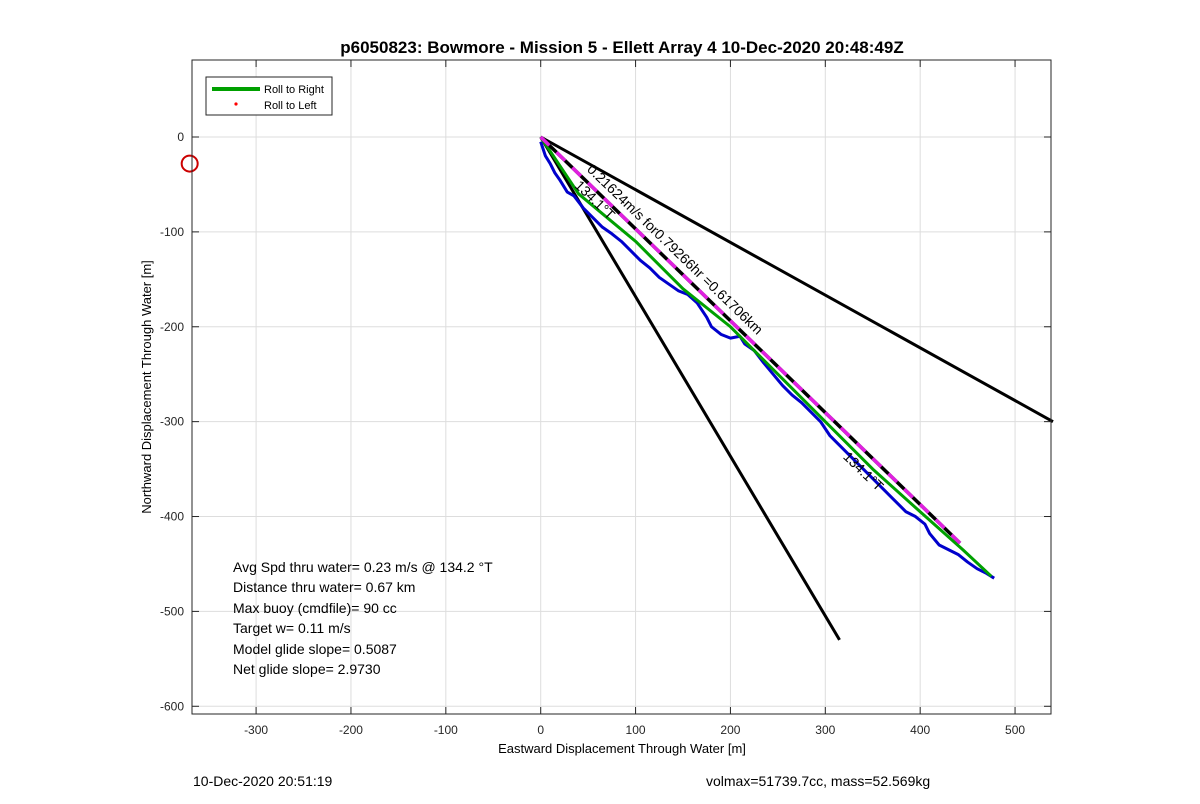 The height and width of the screenshot is (804, 1200). I want to click on stat-target-w: Target w= 0.11 m/s, so click(292, 628).